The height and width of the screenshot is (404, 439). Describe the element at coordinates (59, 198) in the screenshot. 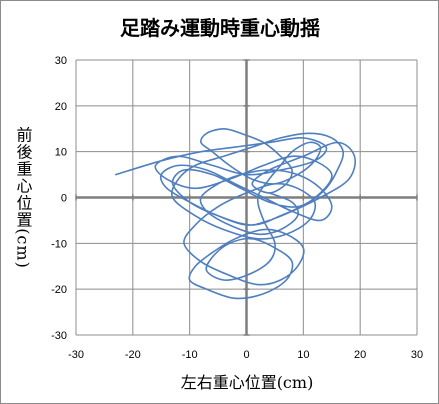

I see `y-tick-labels: -30 -20 -10 0 10 20 30` at that location.